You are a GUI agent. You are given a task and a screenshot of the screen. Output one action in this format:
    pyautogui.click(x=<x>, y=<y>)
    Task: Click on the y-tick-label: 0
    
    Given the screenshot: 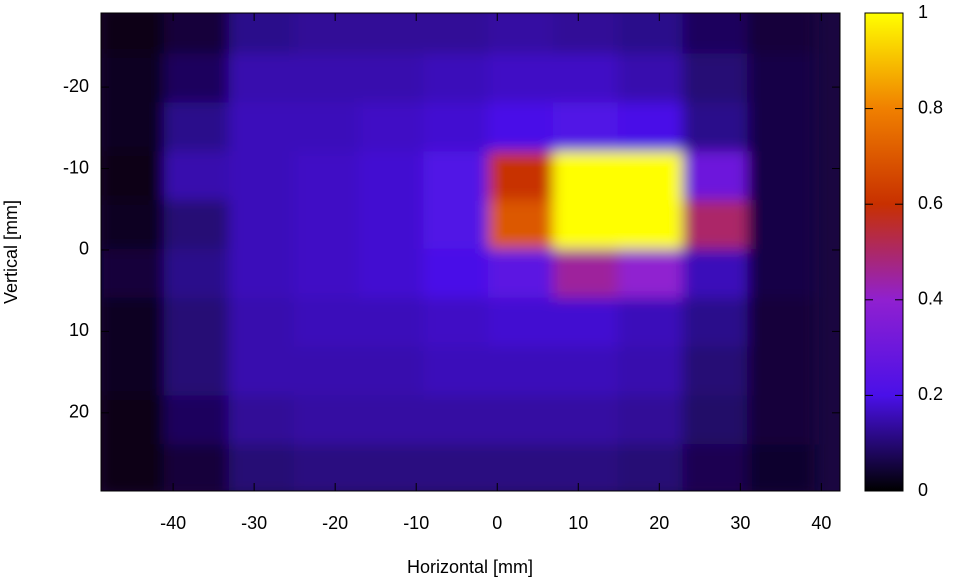 What is the action you would take?
    pyautogui.click(x=84, y=249)
    